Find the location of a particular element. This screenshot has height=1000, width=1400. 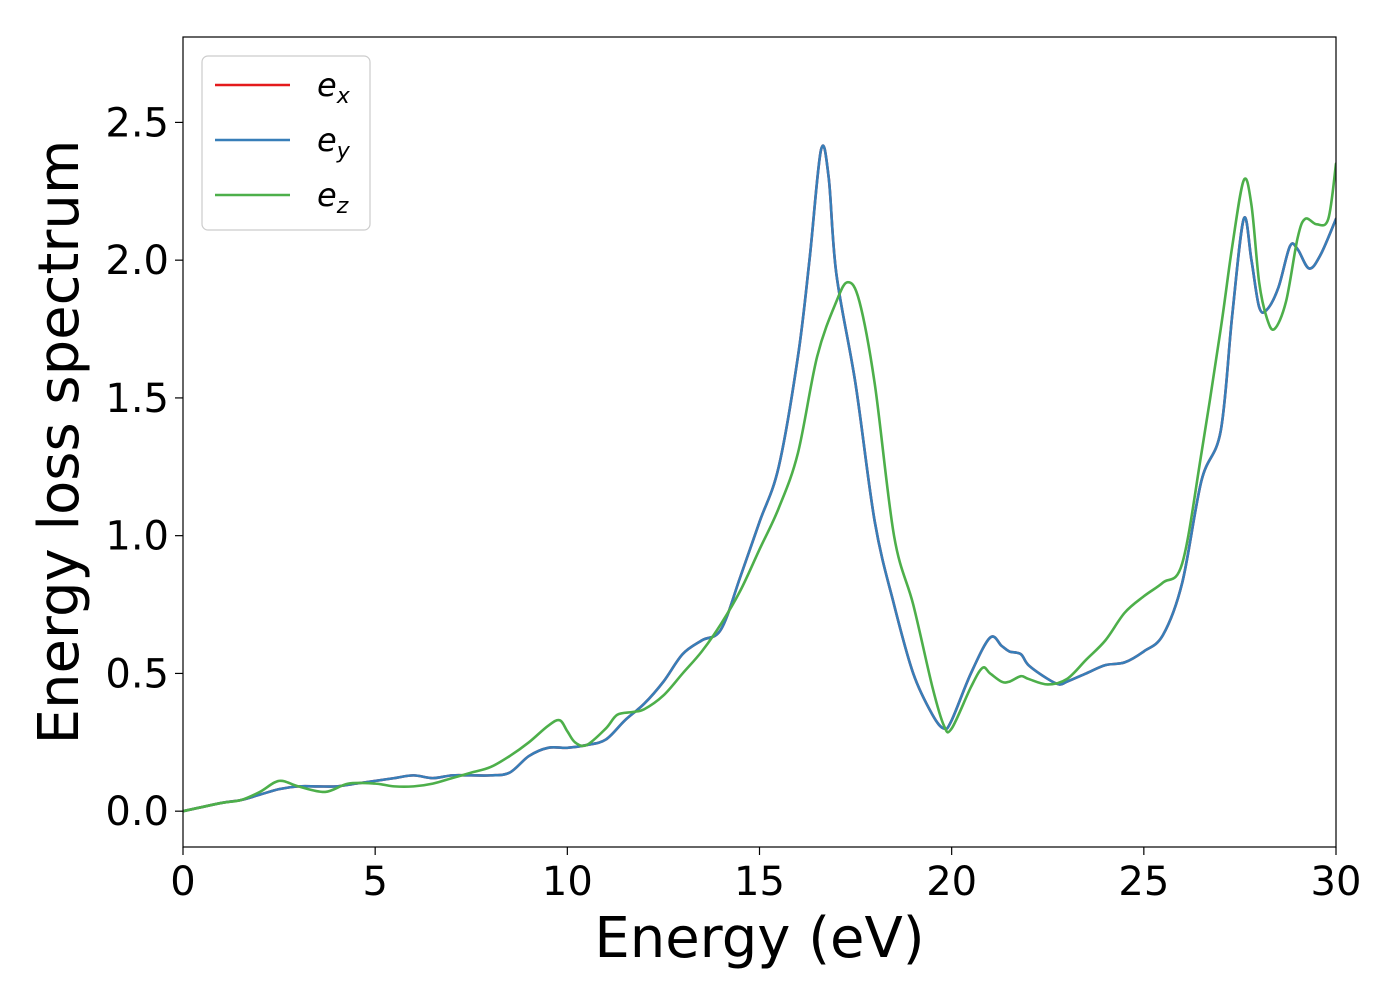

y-axis-ticks: 0.0 0.5 1.0 1.5 2.0 2.5 is located at coordinates (144, 467).